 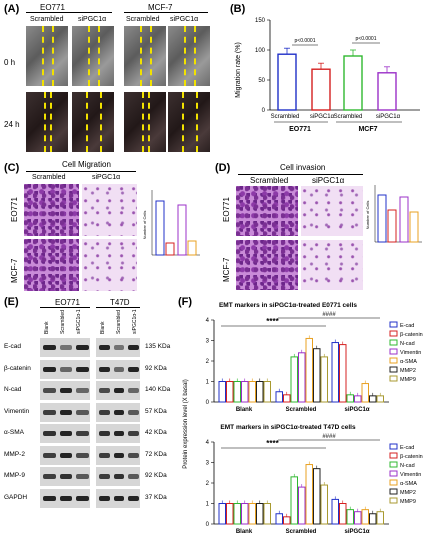 I want to click on protein-label: MMP-2, so click(x=14, y=454).